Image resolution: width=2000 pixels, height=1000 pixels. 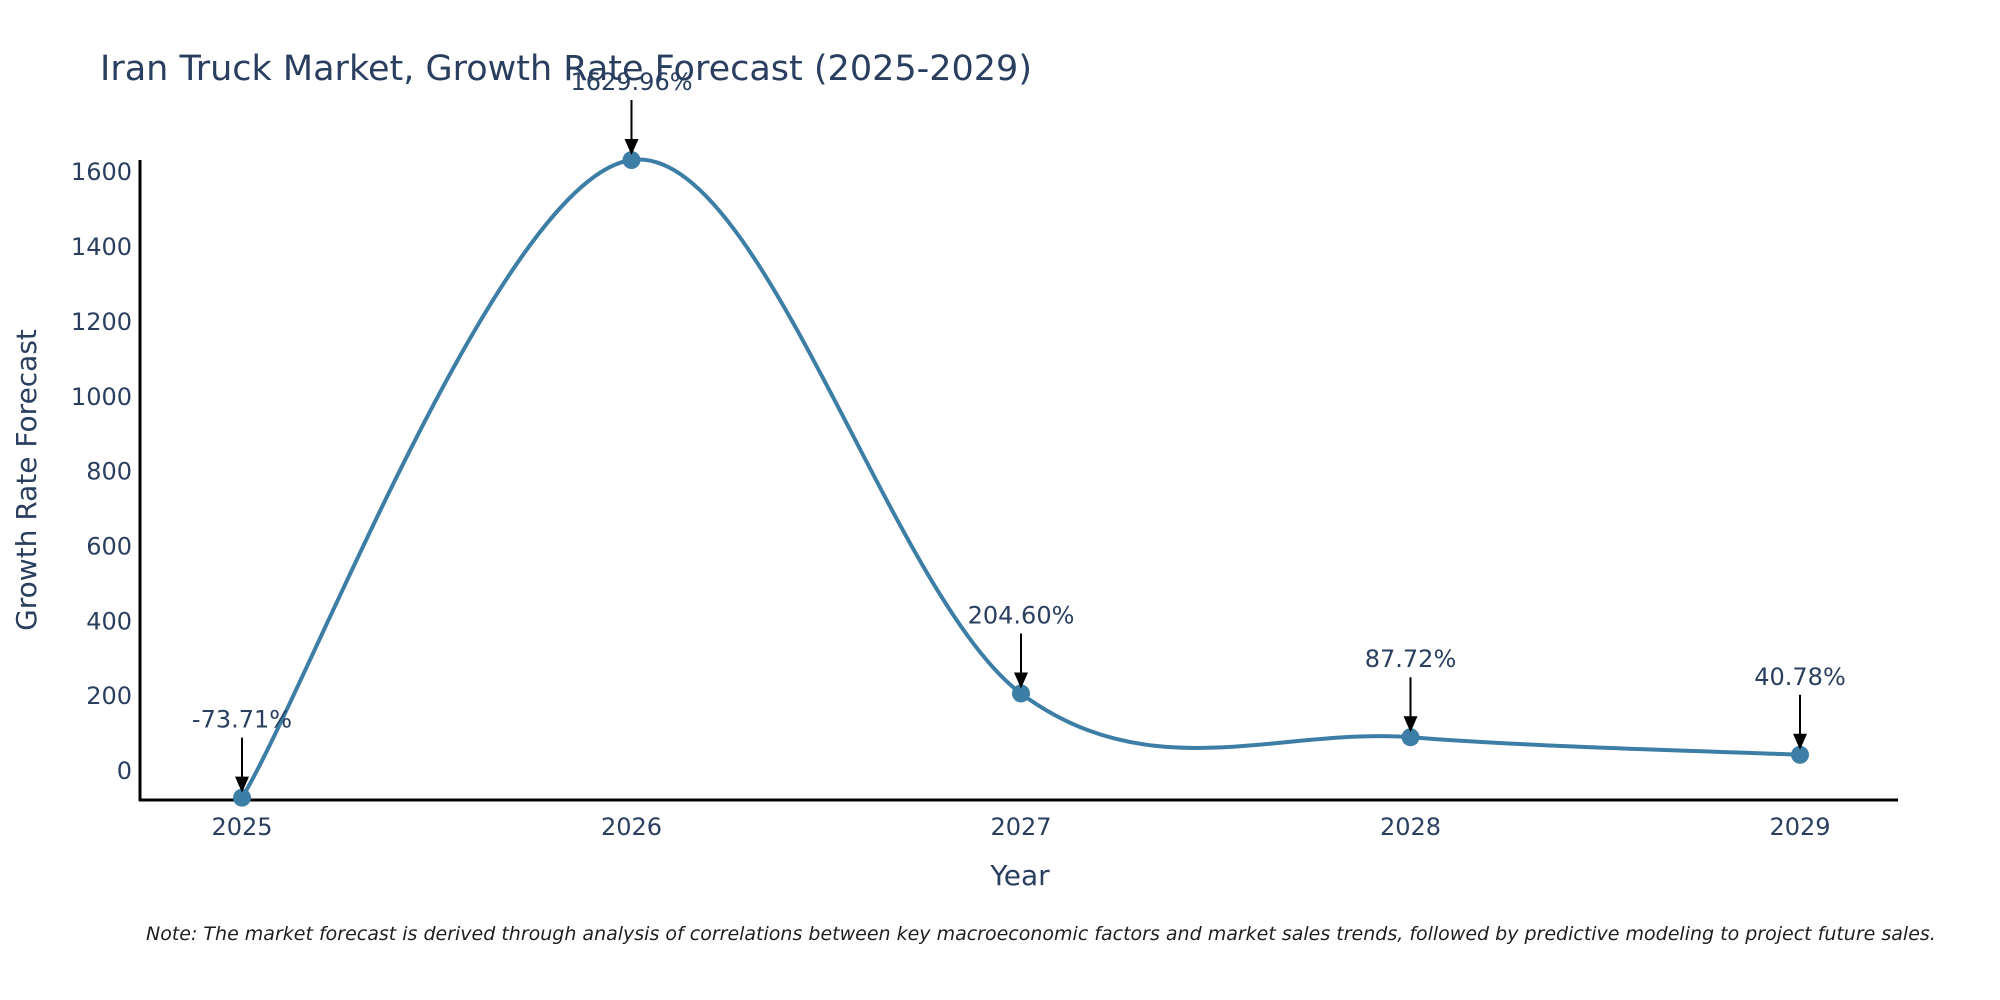 What do you see at coordinates (1019, 875) in the screenshot?
I see `x-axis-title: Year` at bounding box center [1019, 875].